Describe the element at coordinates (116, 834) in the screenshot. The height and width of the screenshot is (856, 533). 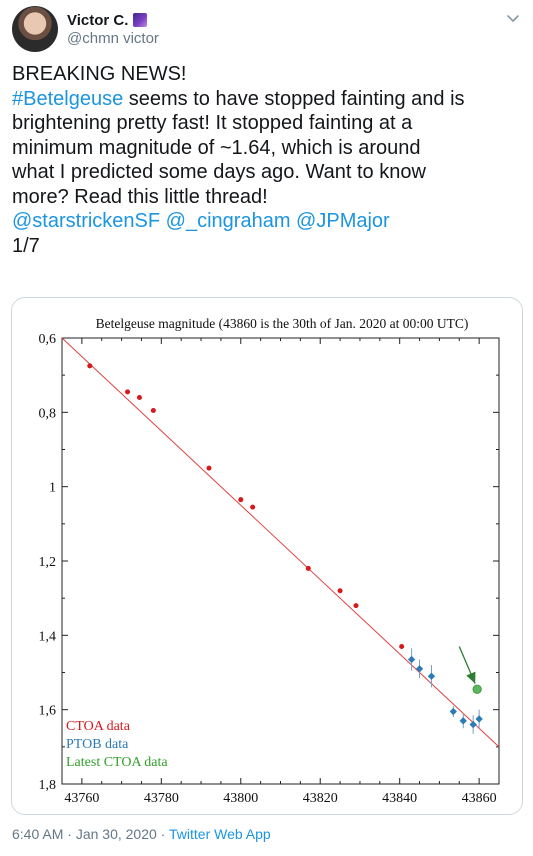
I see `tweet-date: Jan 30, 2020` at that location.